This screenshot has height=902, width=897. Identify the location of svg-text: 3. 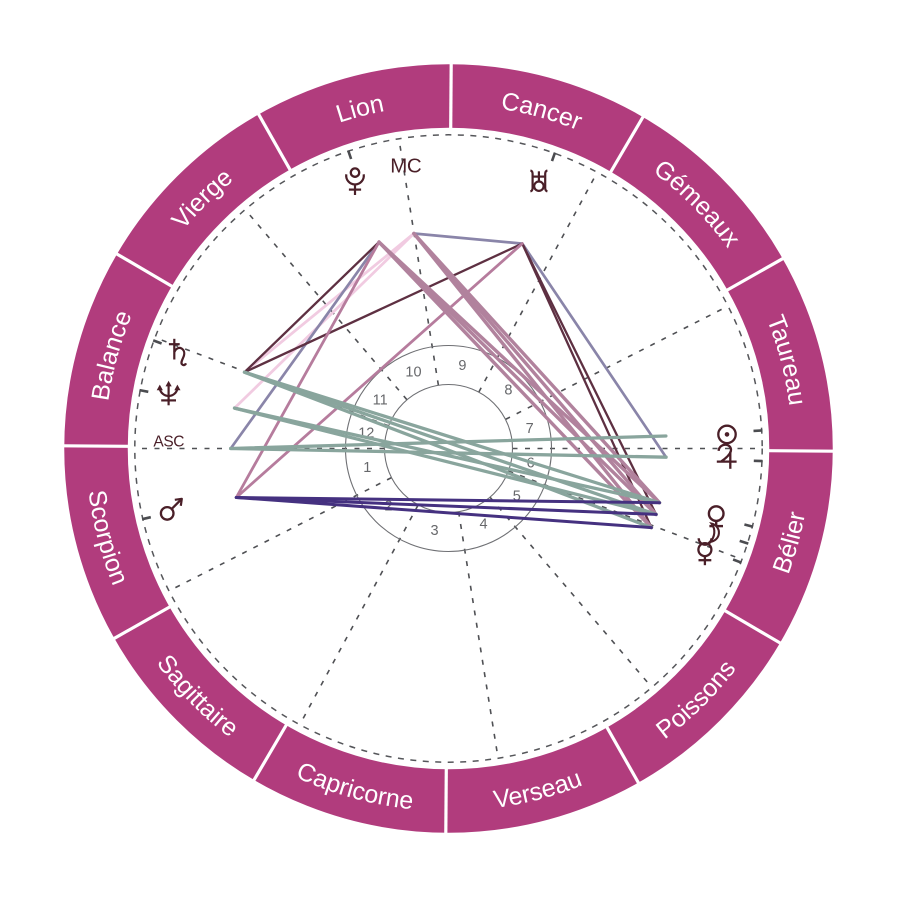
(435, 531).